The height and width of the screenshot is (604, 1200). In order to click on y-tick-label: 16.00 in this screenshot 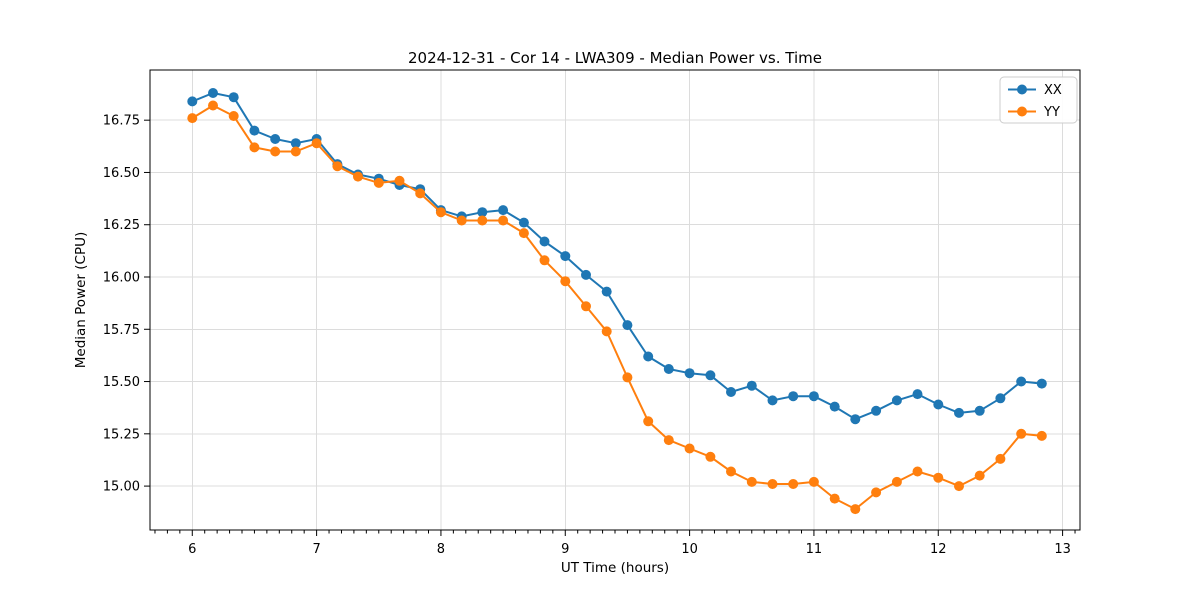, I will do `click(121, 278)`.